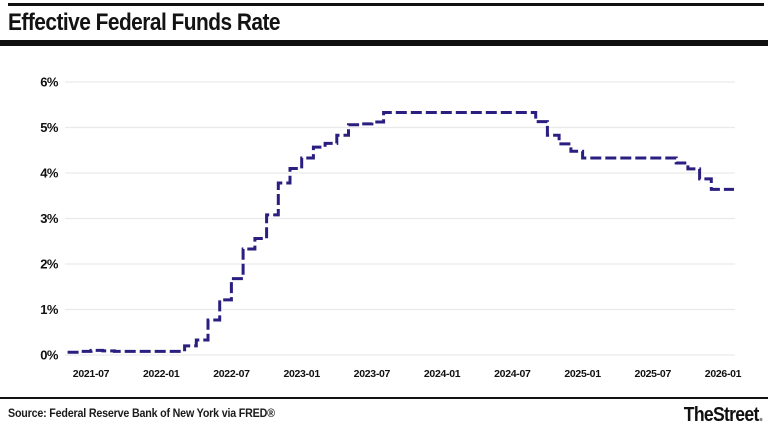 The height and width of the screenshot is (432, 768). I want to click on thestreet-logo-text: TheStreet, so click(721, 415).